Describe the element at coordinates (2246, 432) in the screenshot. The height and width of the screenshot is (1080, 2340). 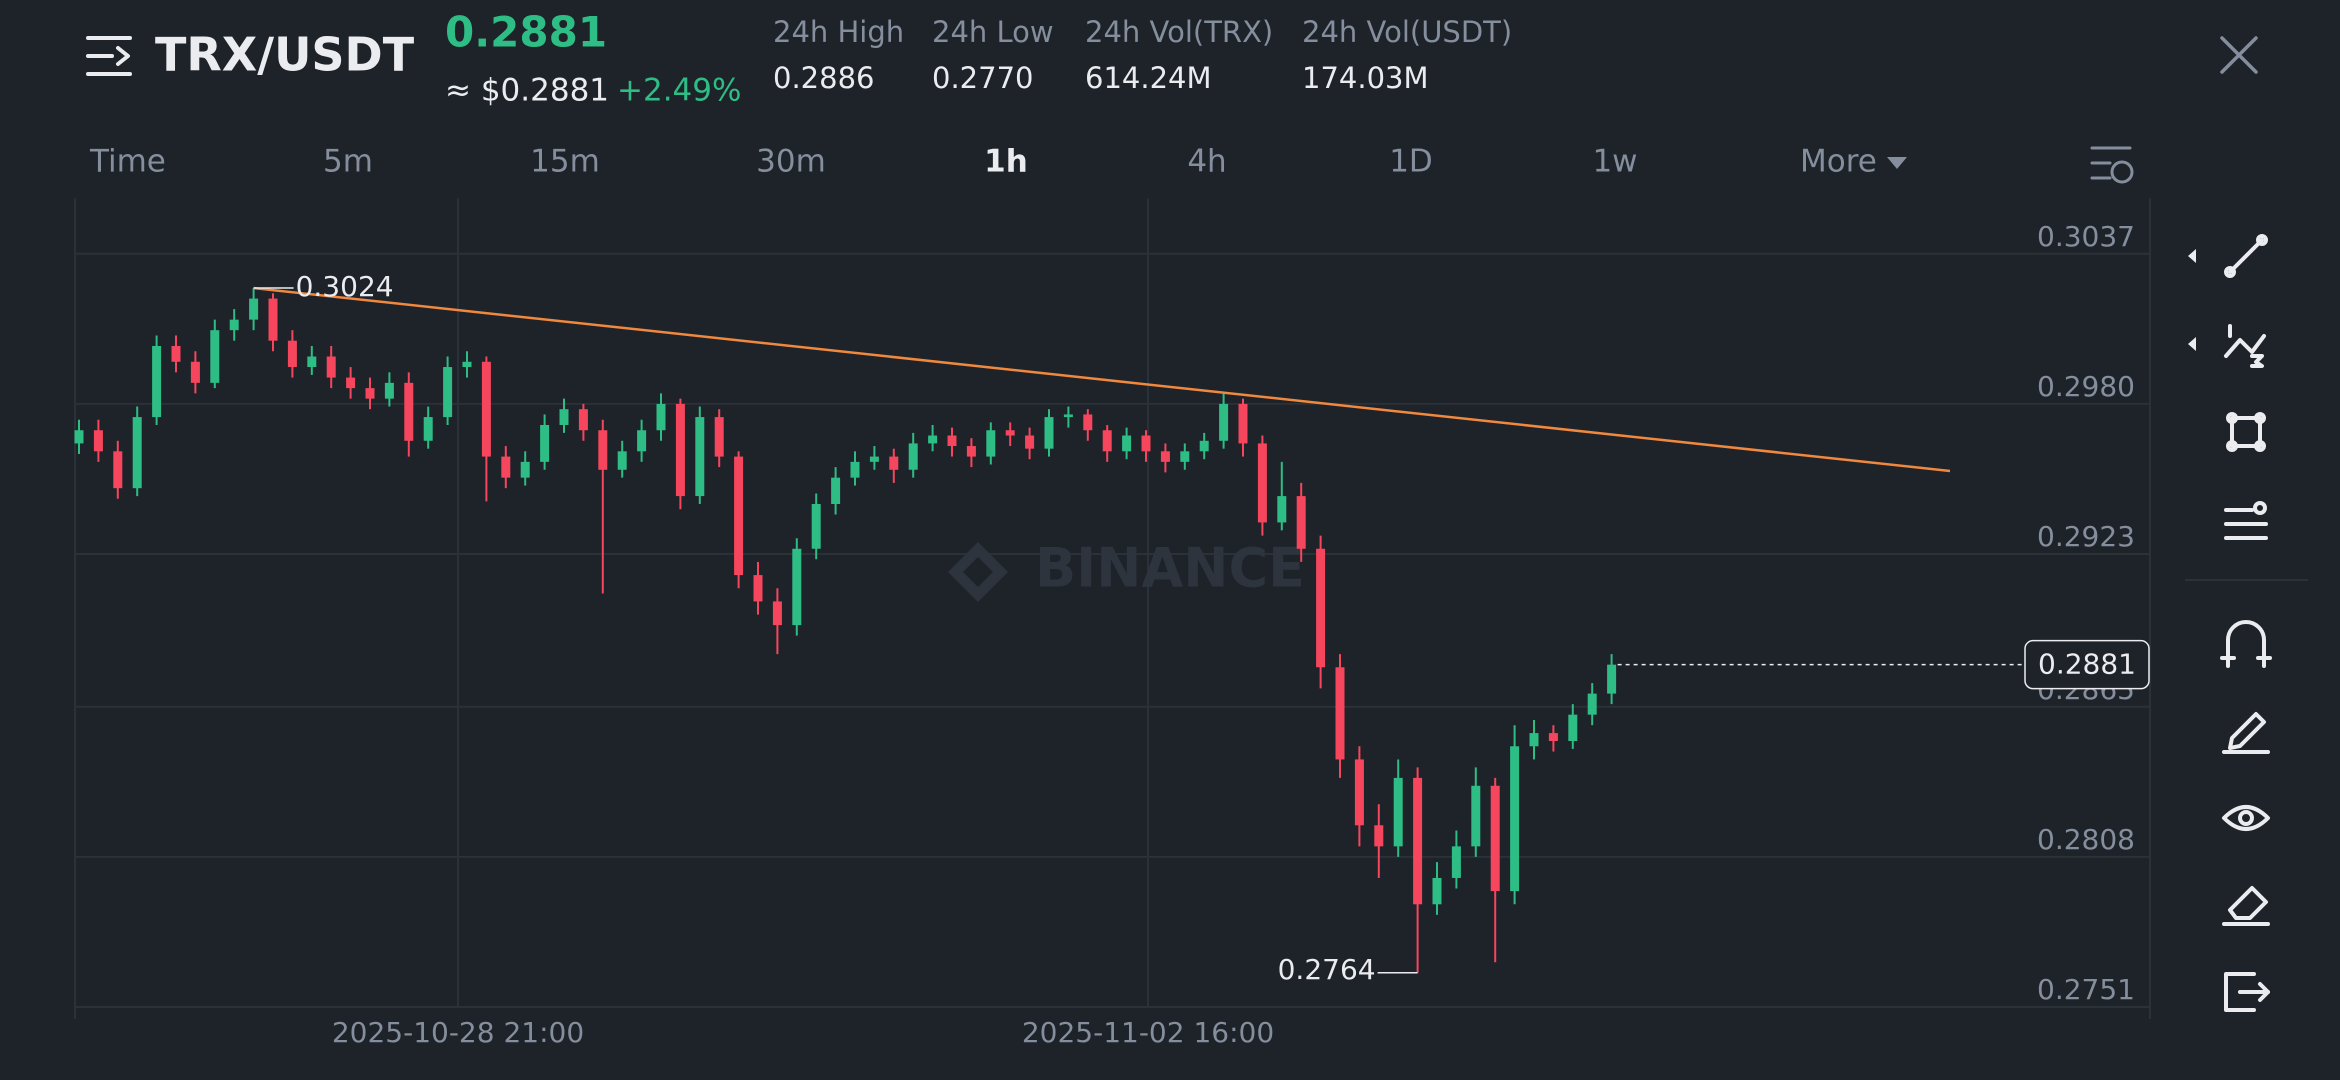
I see `shape-tool` at that location.